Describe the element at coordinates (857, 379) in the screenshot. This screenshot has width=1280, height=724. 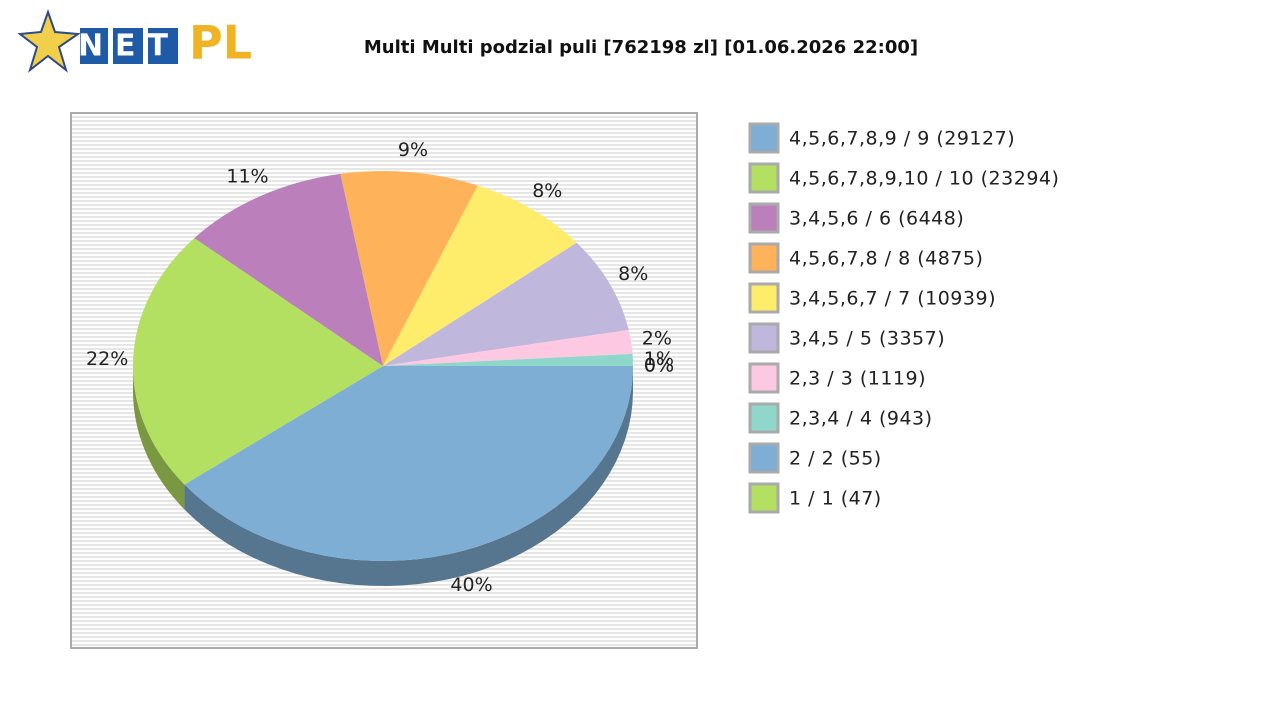
I see `legend-label: 2,3 / 3 (1119)` at that location.